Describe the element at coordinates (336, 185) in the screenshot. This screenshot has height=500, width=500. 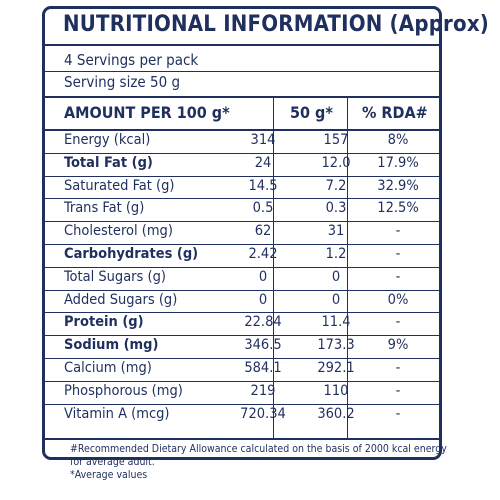
I see `value-per-50g: 7.2` at that location.